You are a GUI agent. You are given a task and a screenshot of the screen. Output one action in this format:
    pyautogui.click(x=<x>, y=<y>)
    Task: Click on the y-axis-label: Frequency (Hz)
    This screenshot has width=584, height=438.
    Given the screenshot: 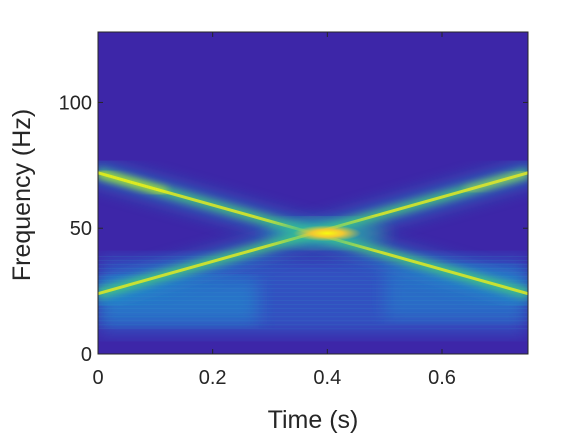 What is the action you would take?
    pyautogui.click(x=22, y=195)
    